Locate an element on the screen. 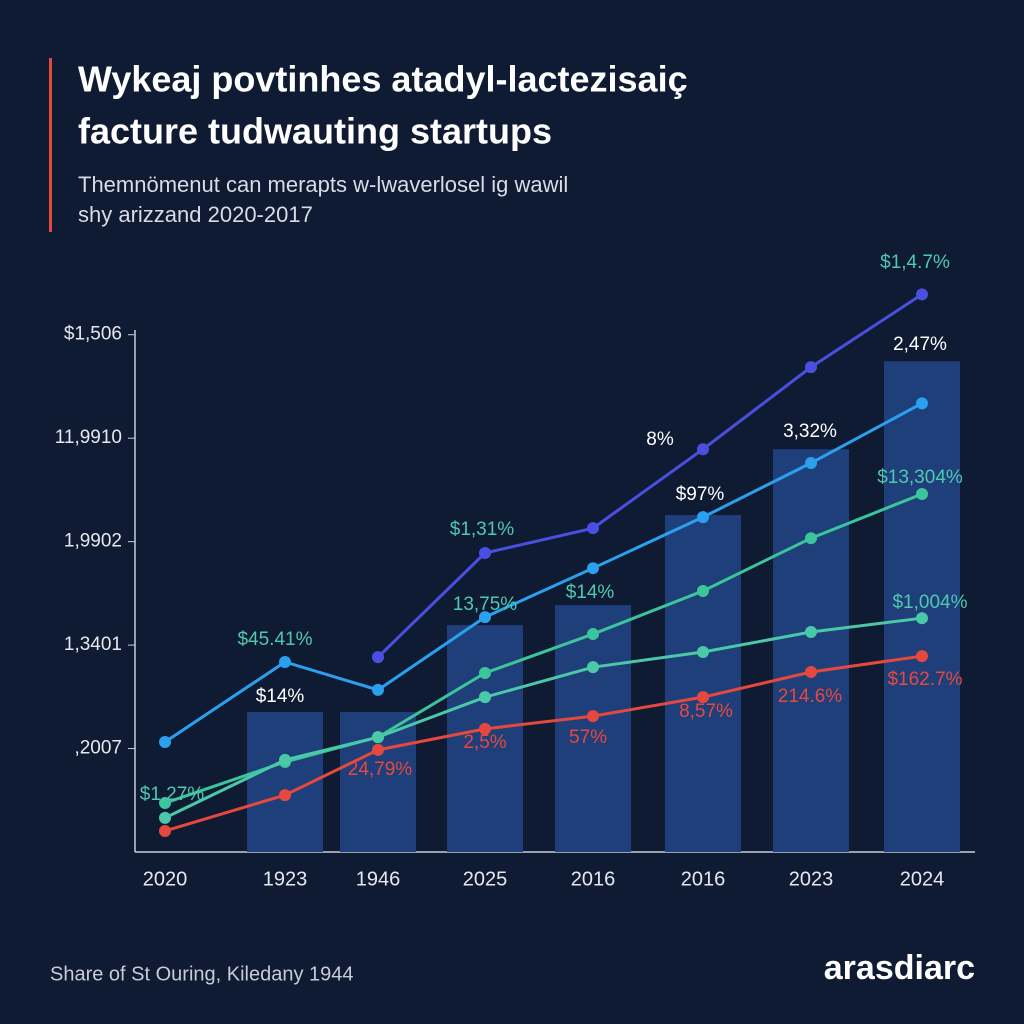 The height and width of the screenshot is (1024, 1024). data-label: 8,57% is located at coordinates (706, 711).